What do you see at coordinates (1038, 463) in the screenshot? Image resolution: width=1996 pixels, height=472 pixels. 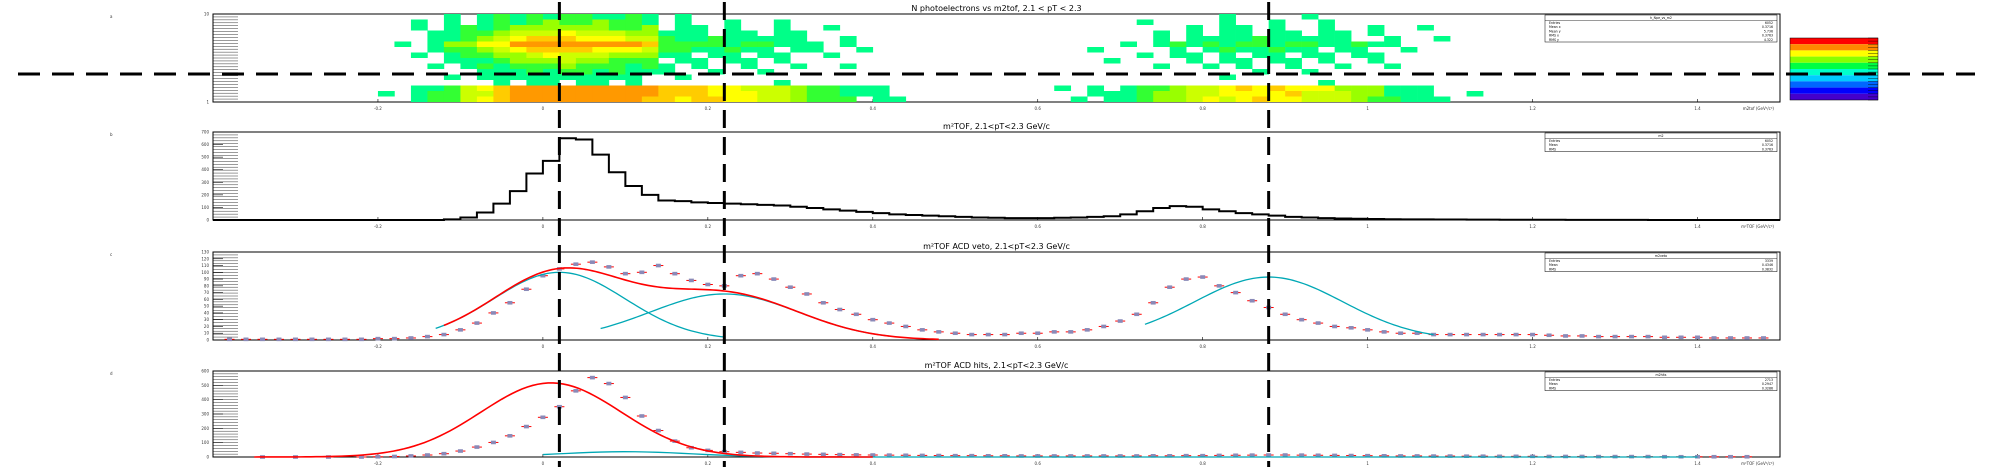 I see `x-tick-label: 0.6` at bounding box center [1038, 463].